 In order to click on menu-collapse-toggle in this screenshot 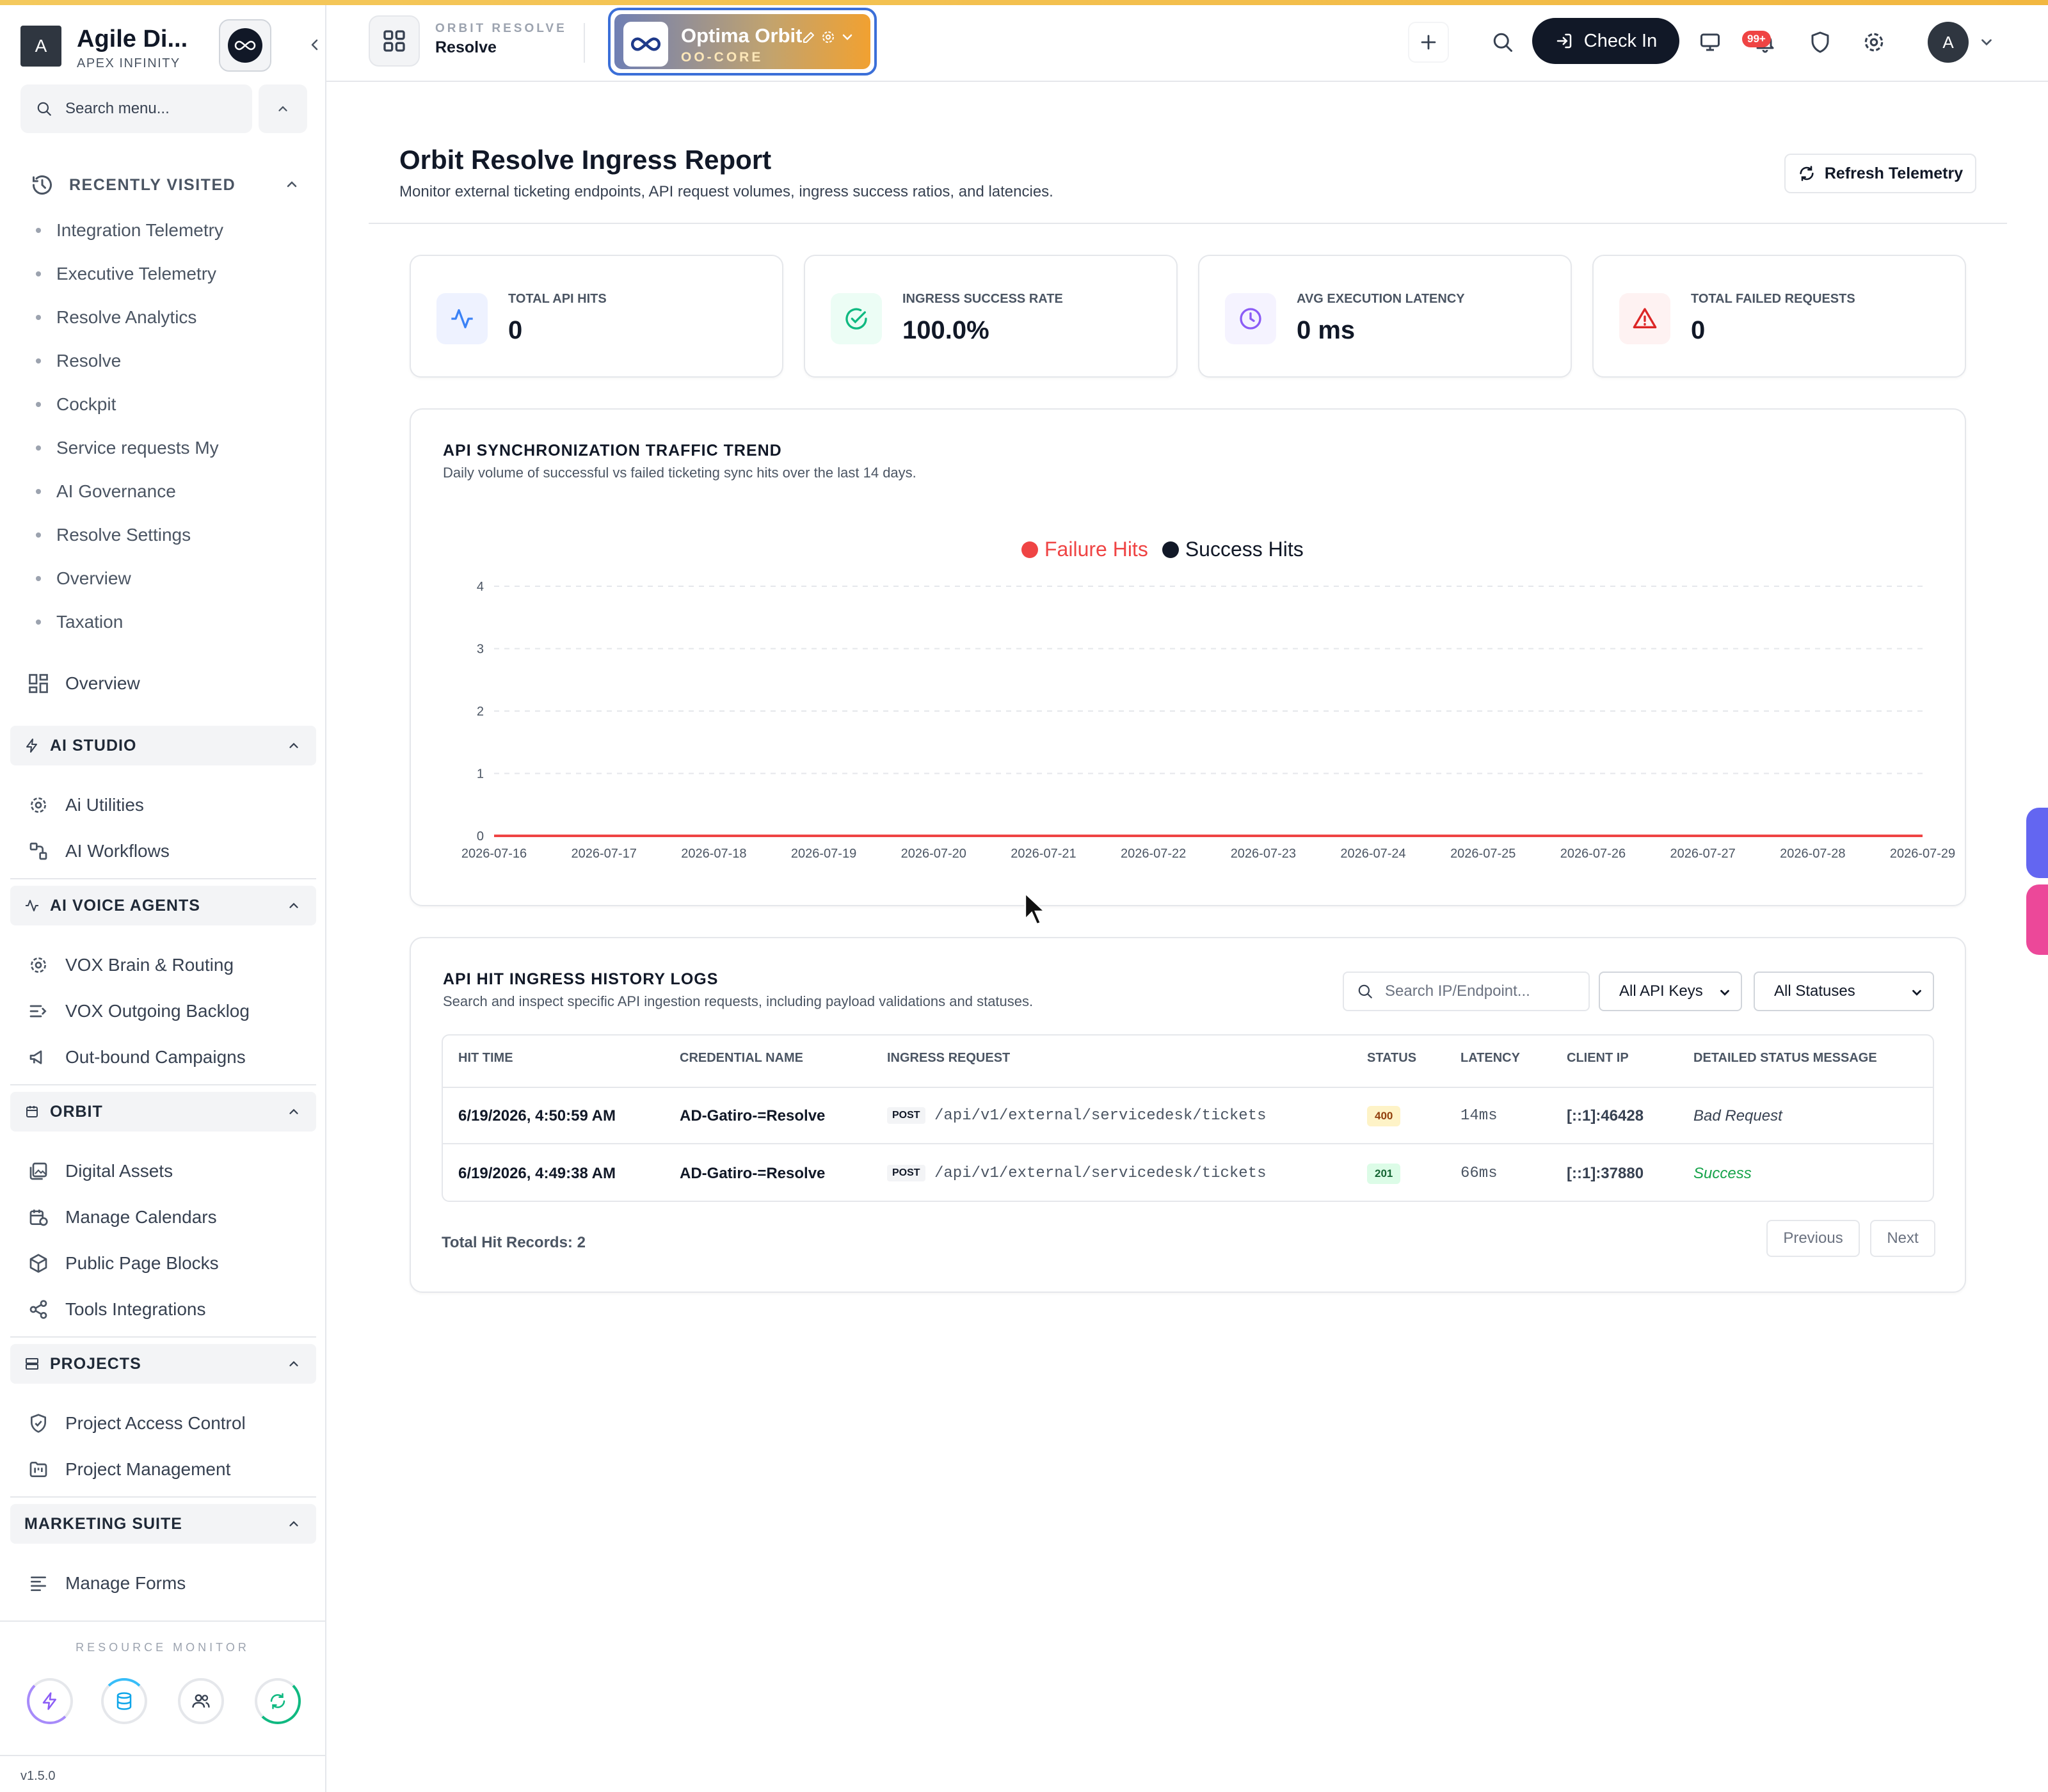, I will do `click(283, 108)`.